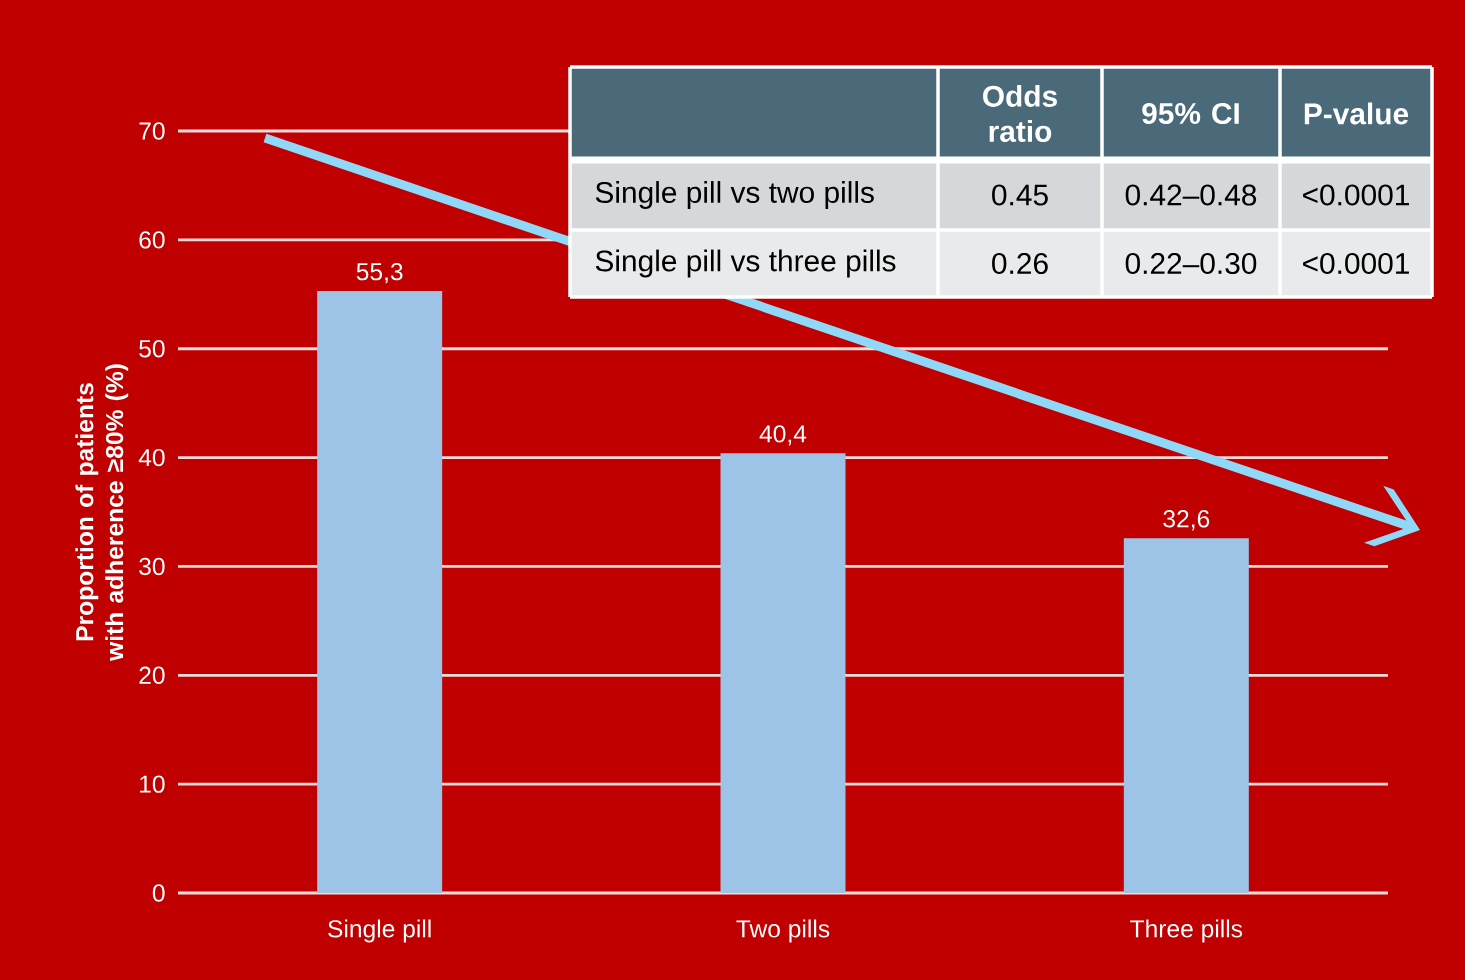  I want to click on x-tick-label: Two pills, so click(783, 931).